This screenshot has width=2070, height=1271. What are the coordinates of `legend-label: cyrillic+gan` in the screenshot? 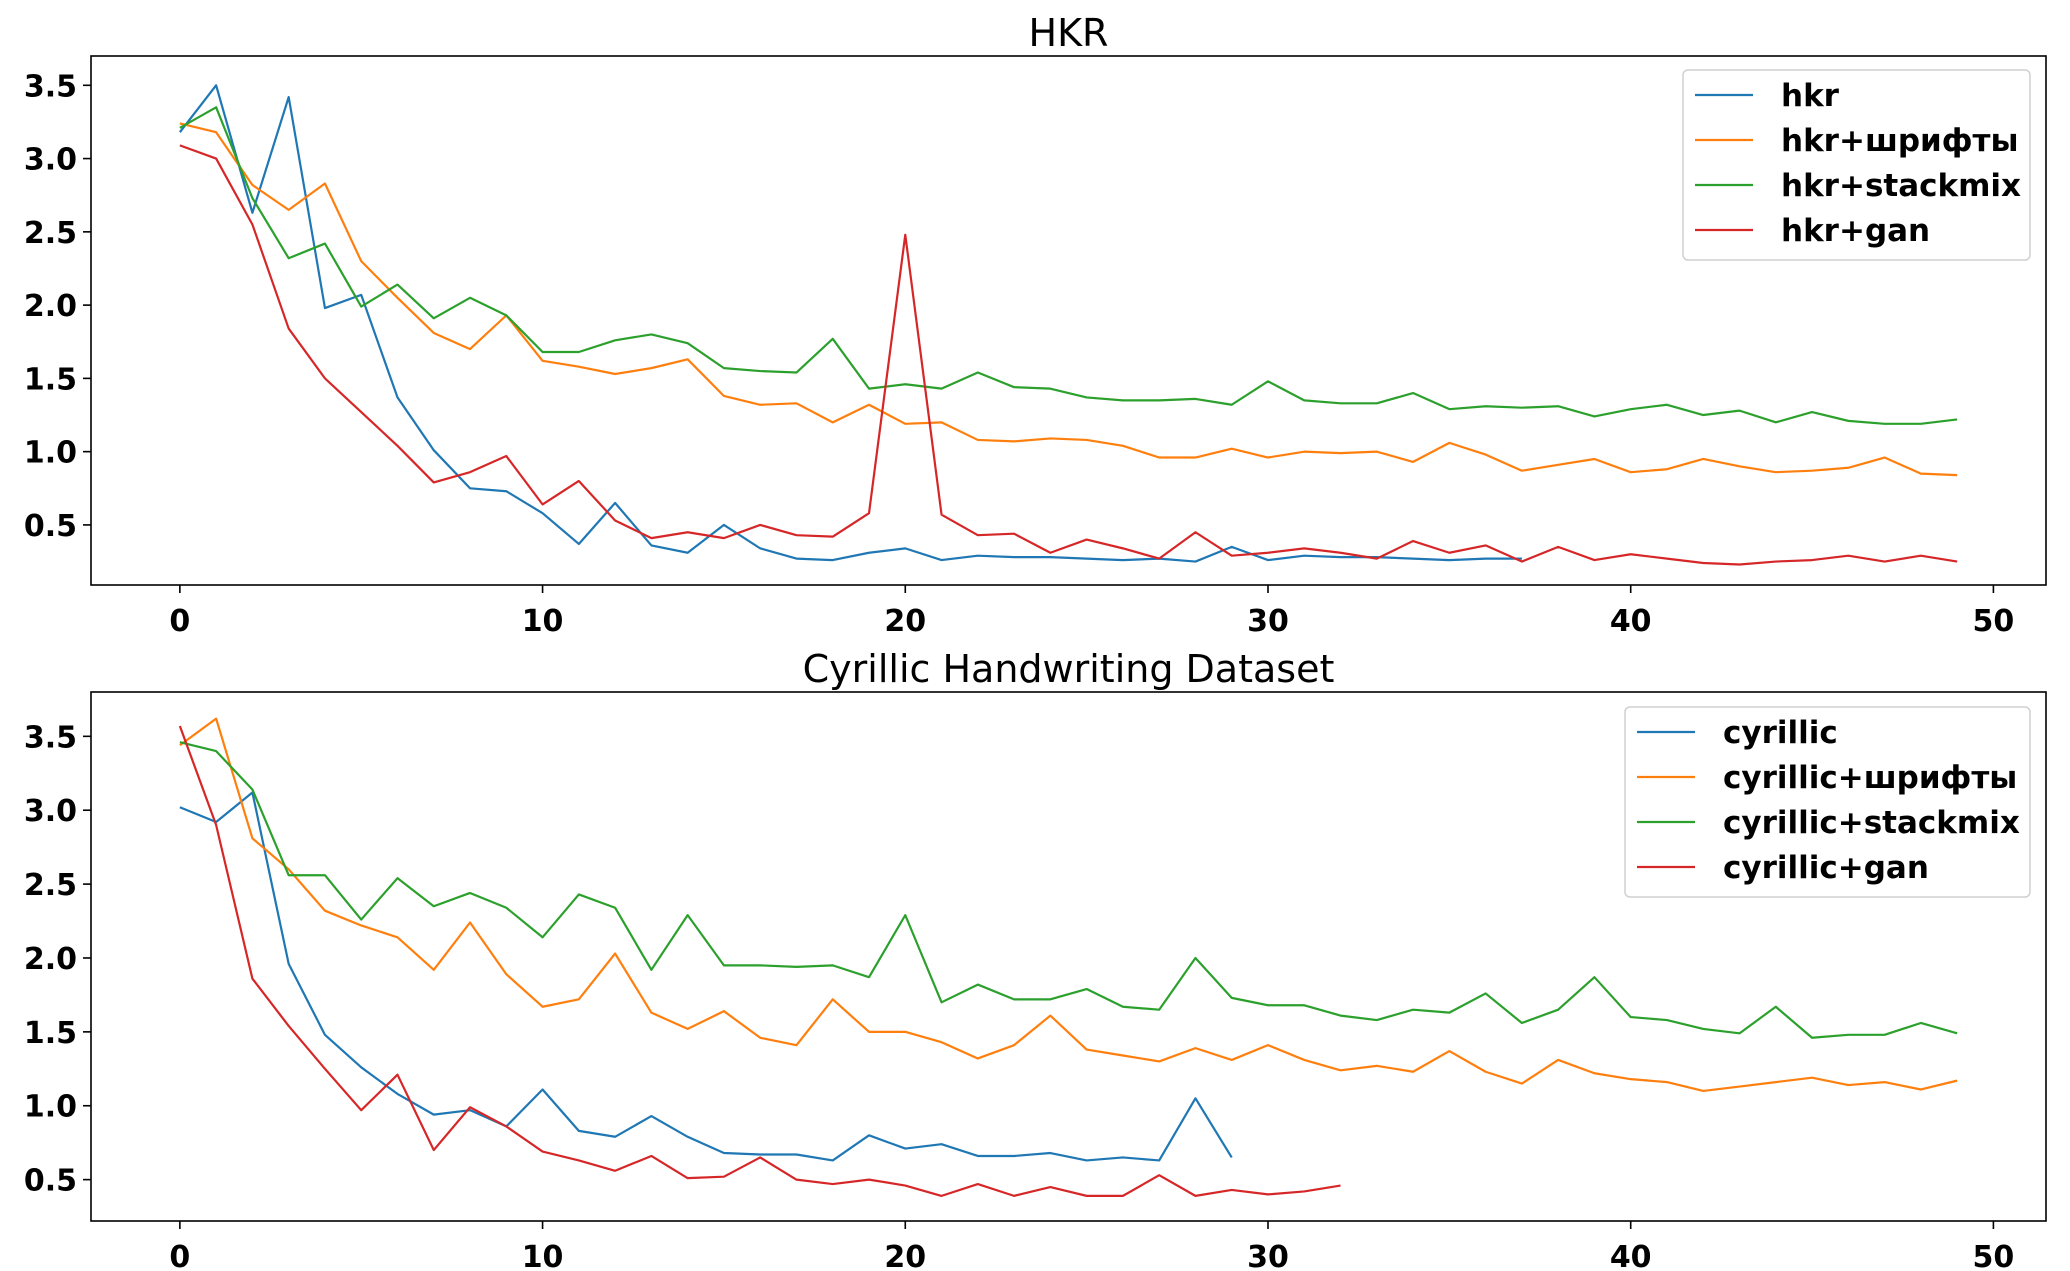 It's located at (1826, 868).